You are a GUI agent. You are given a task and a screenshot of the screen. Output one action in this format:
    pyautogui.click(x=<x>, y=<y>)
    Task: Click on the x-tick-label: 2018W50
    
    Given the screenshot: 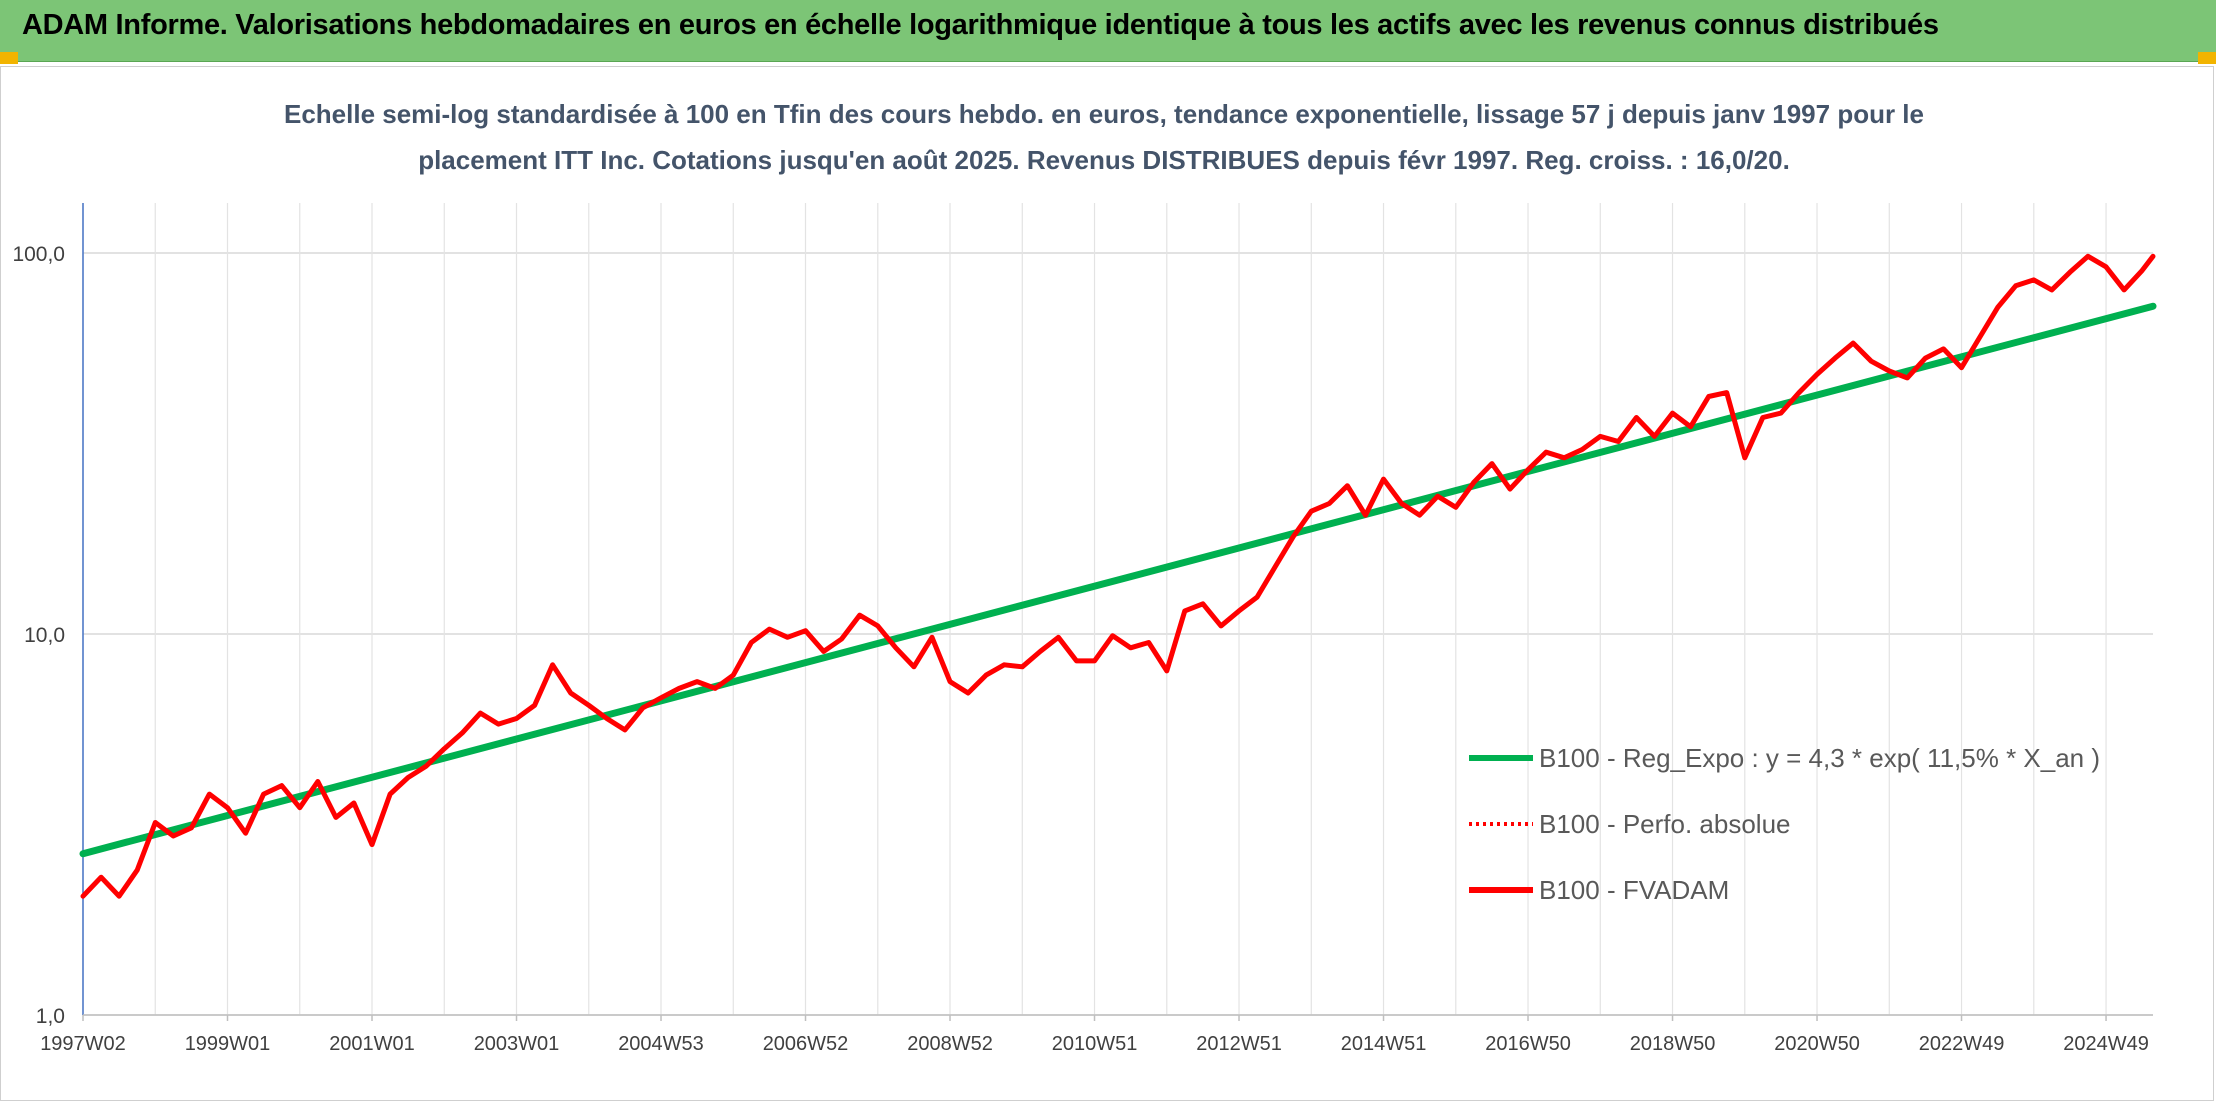 What is the action you would take?
    pyautogui.click(x=1673, y=1044)
    